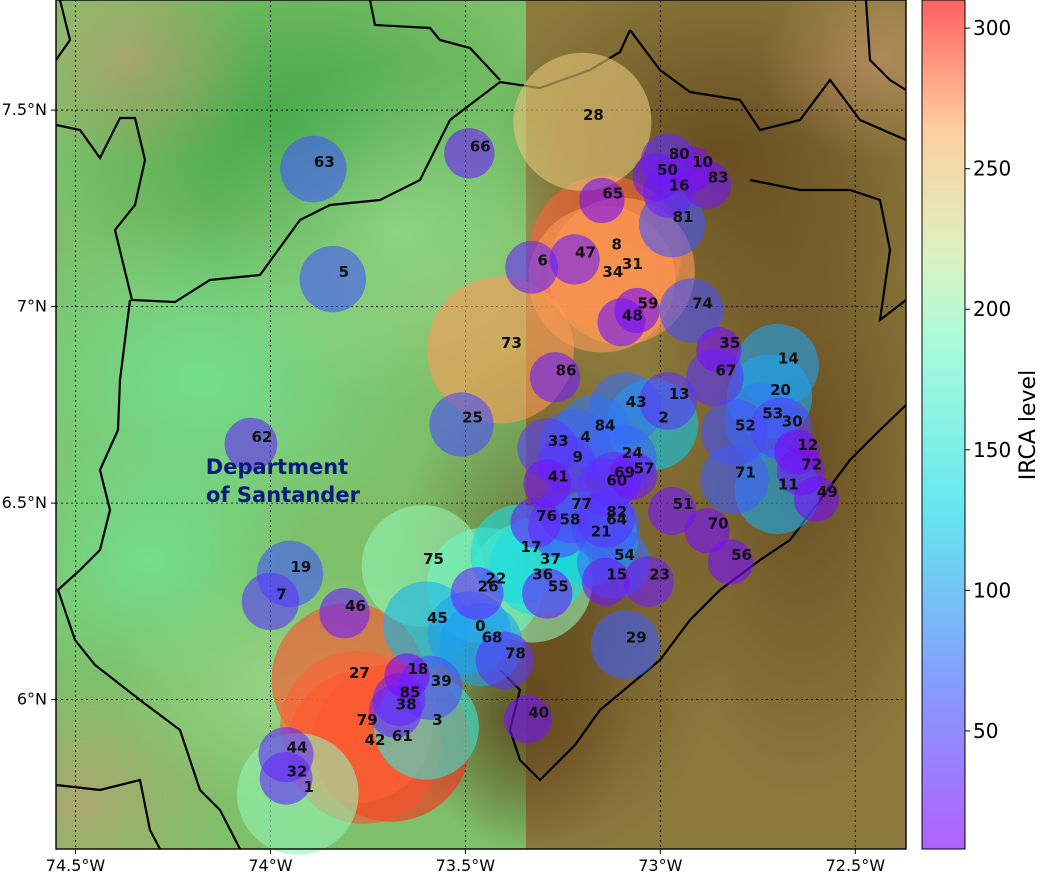 This screenshot has height=875, width=1040. Describe the element at coordinates (729, 343) in the screenshot. I see `site-label-35: 35` at that location.